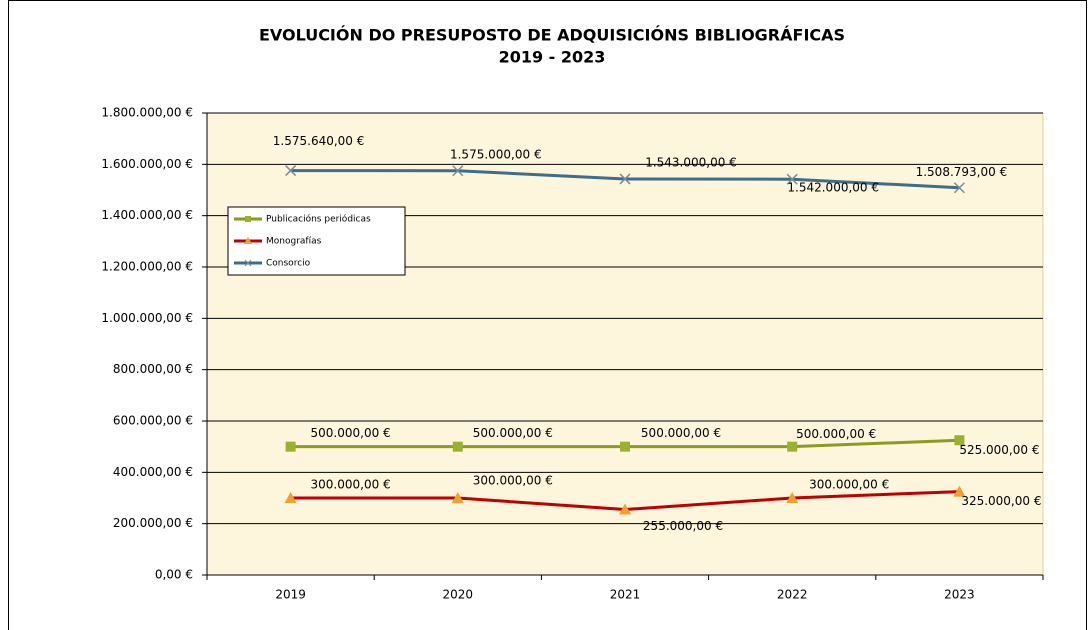 Image resolution: width=1088 pixels, height=630 pixels. What do you see at coordinates (147, 318) in the screenshot?
I see `y-tick-label: 1.000.000,00 €` at bounding box center [147, 318].